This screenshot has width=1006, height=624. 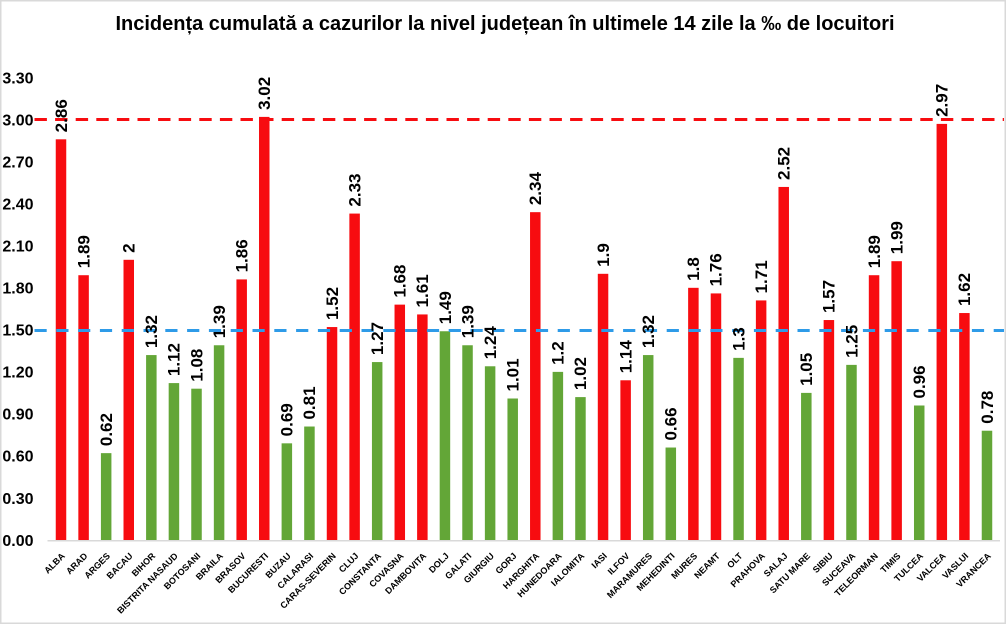 I want to click on svg-text: 0.60, so click(x=17, y=457).